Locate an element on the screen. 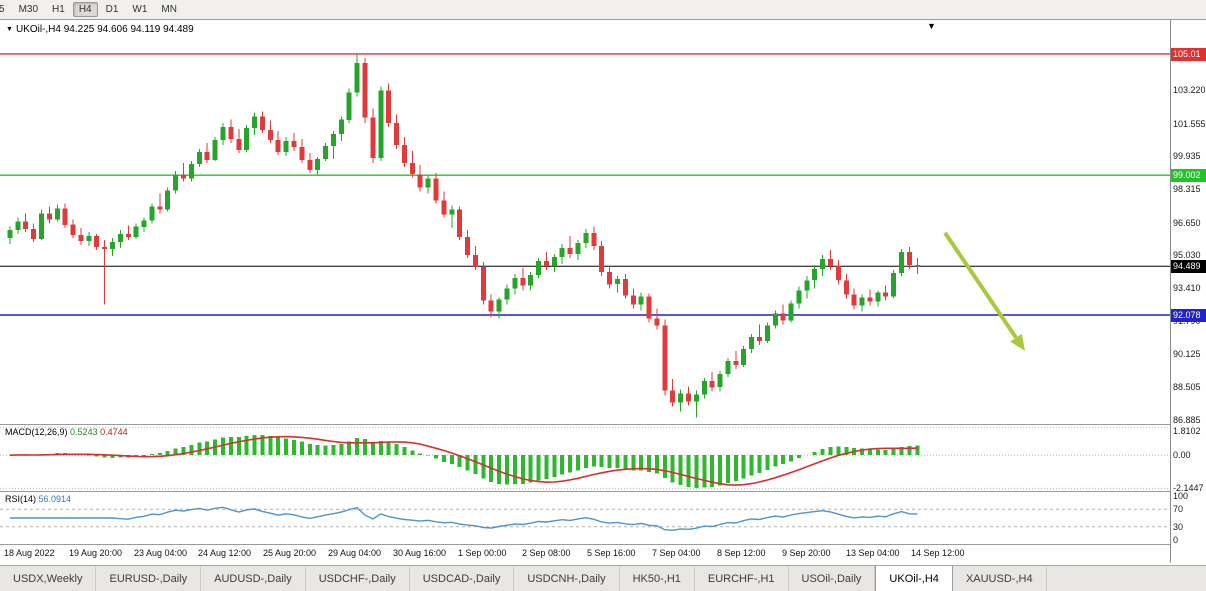  time-axis-label: 7 Sep 04:00 is located at coordinates (676, 553).